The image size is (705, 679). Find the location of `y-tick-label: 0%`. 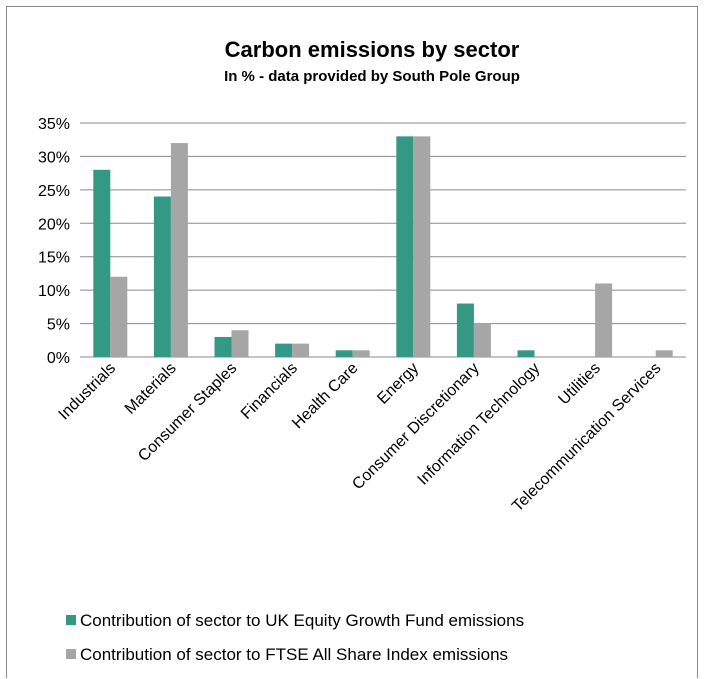

y-tick-label: 0% is located at coordinates (58, 358).